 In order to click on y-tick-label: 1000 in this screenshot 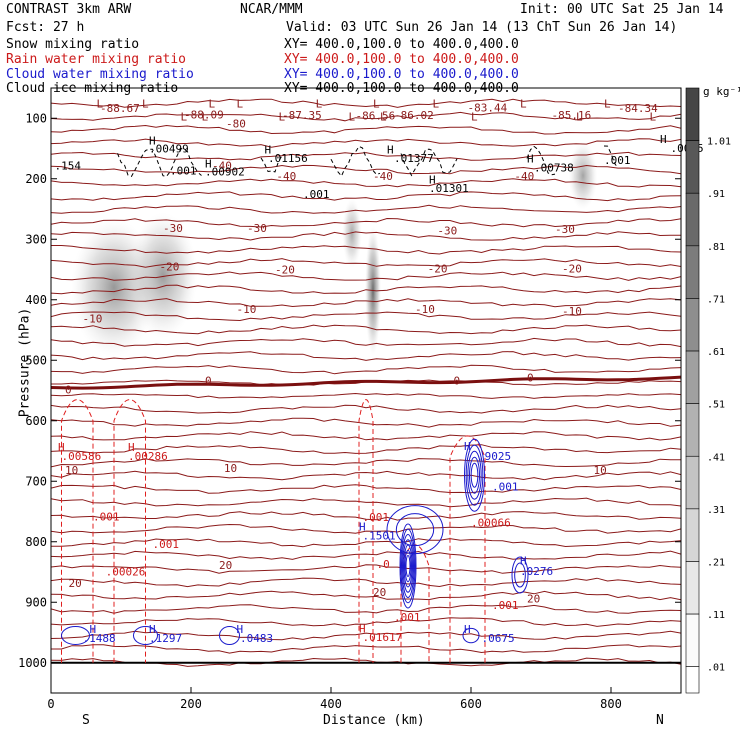, I will do `click(32, 663)`.